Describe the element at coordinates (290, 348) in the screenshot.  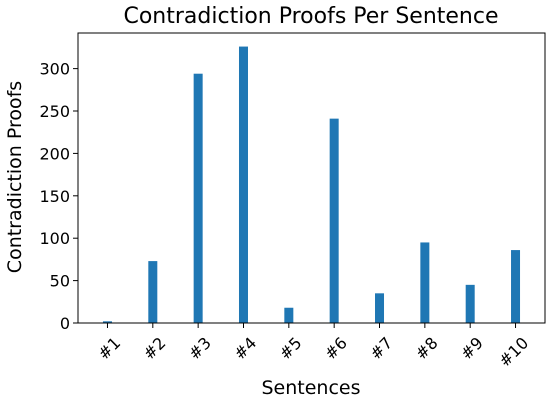
I see `x-tick-label: #5` at that location.